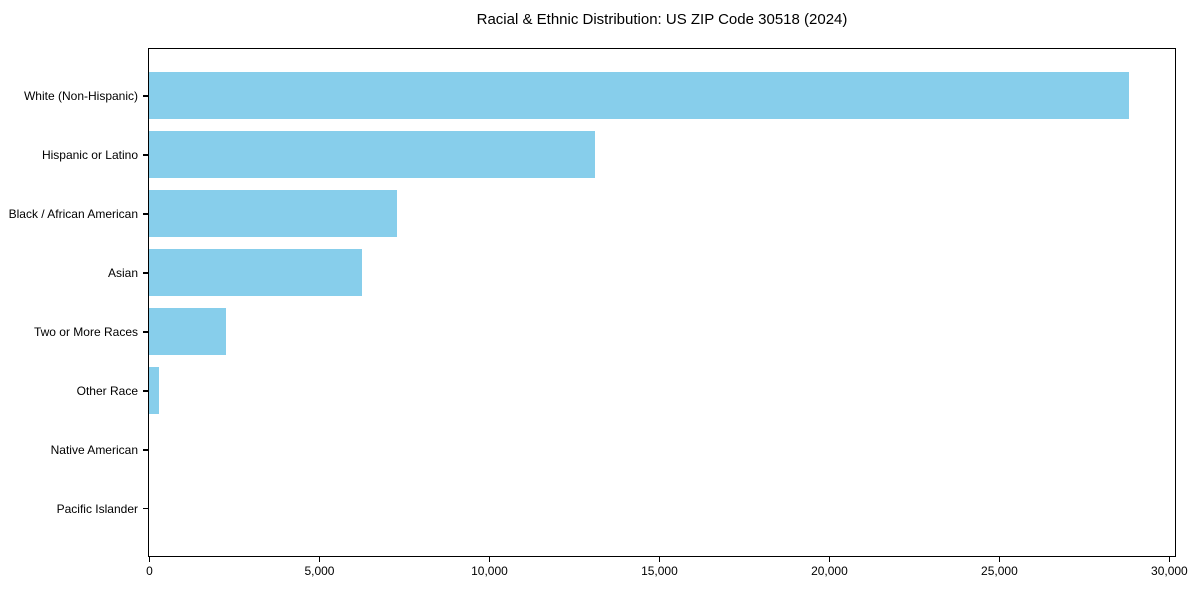  What do you see at coordinates (107, 390) in the screenshot?
I see `y-tick-label: Other Race` at bounding box center [107, 390].